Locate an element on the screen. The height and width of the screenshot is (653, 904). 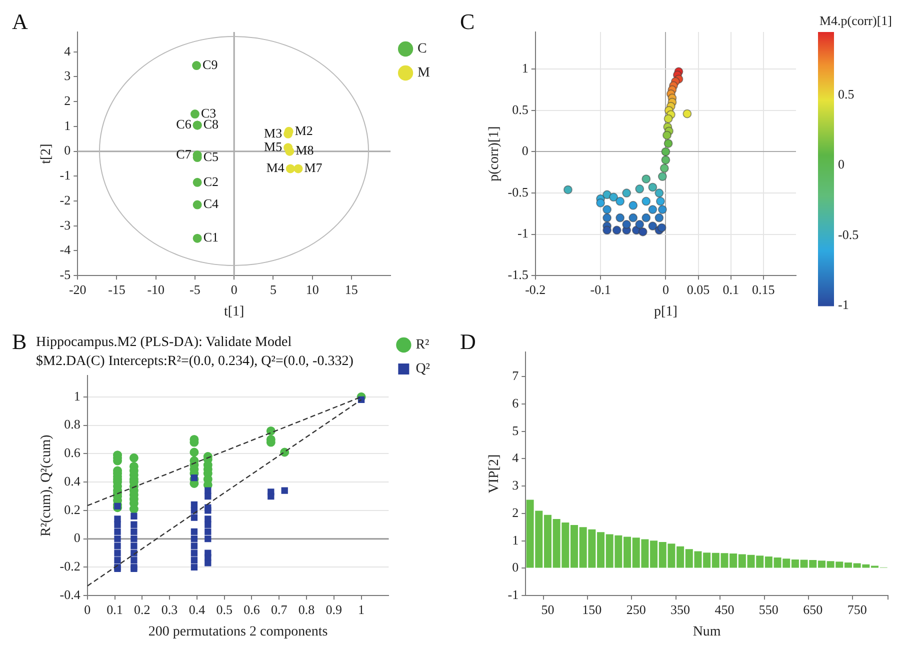
x-tick-label: 150 is located at coordinates (592, 609).